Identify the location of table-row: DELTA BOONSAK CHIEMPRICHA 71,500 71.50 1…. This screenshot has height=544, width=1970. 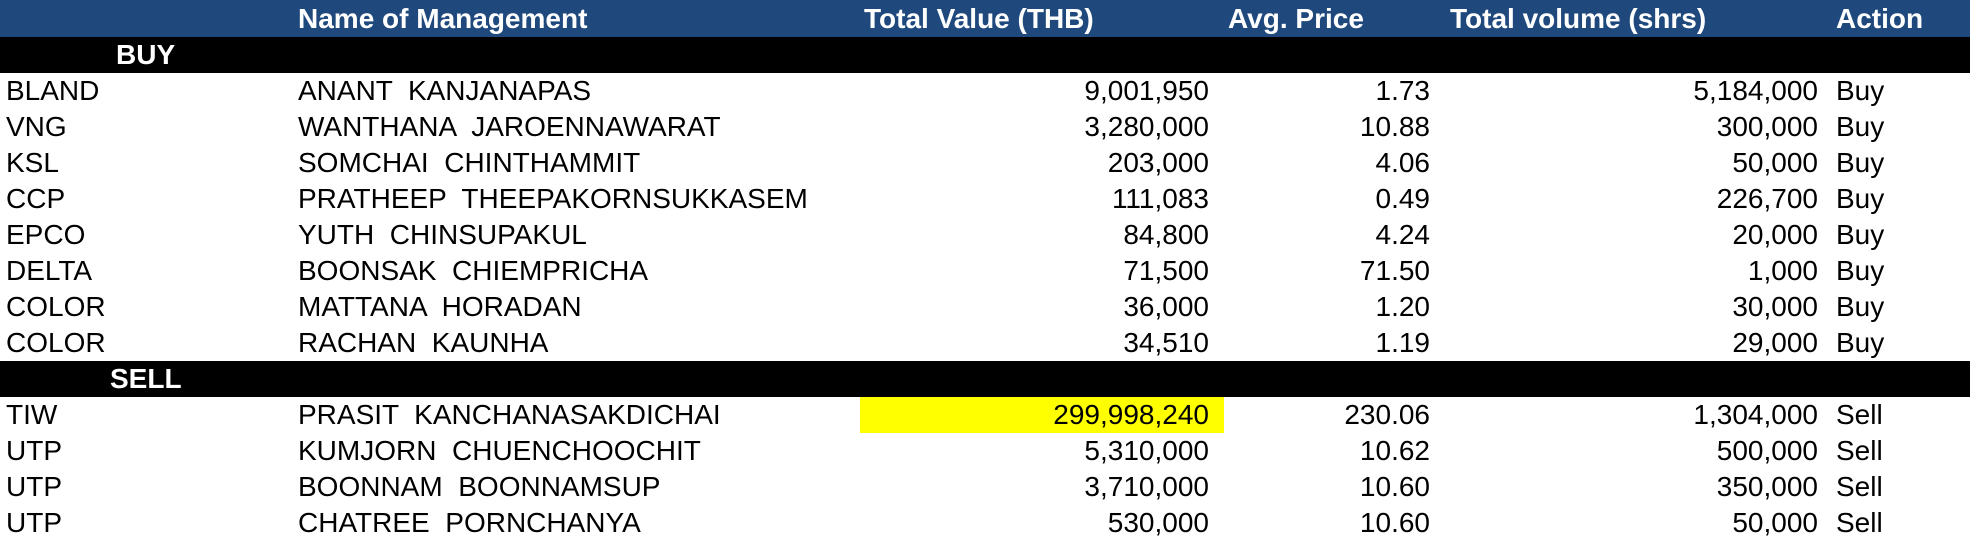
(985, 271).